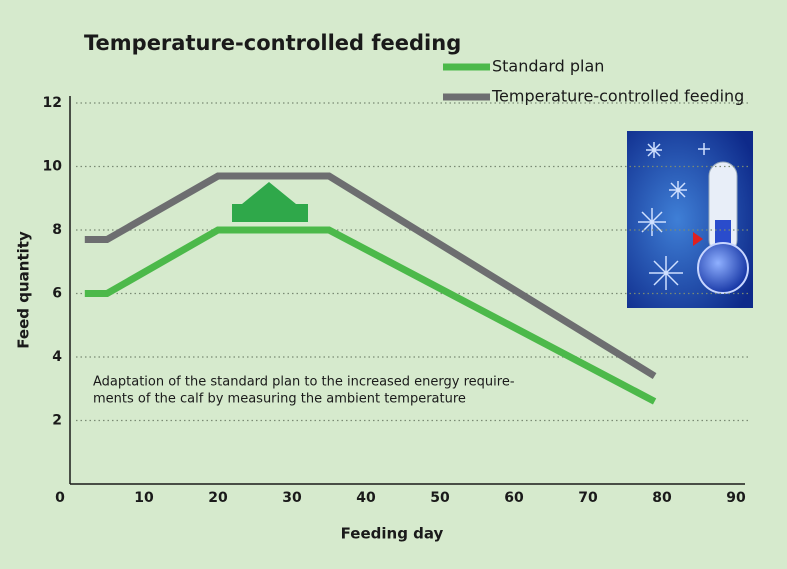 This screenshot has width=787, height=569. I want to click on x-tick-label: 20, so click(218, 498).